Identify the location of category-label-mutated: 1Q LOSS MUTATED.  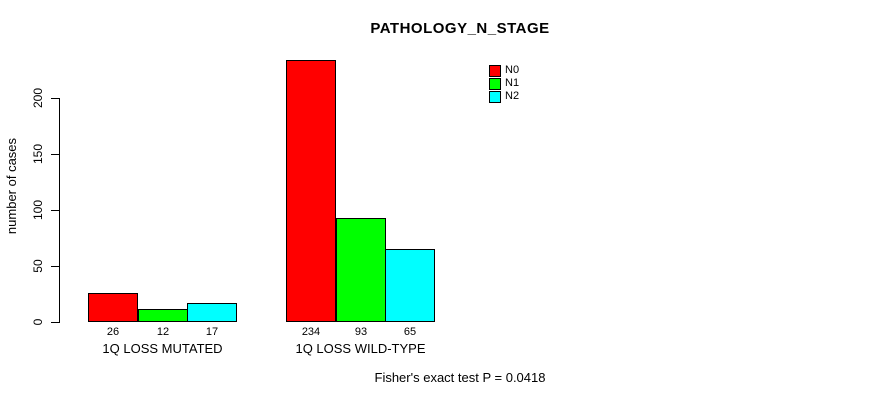
(162, 348).